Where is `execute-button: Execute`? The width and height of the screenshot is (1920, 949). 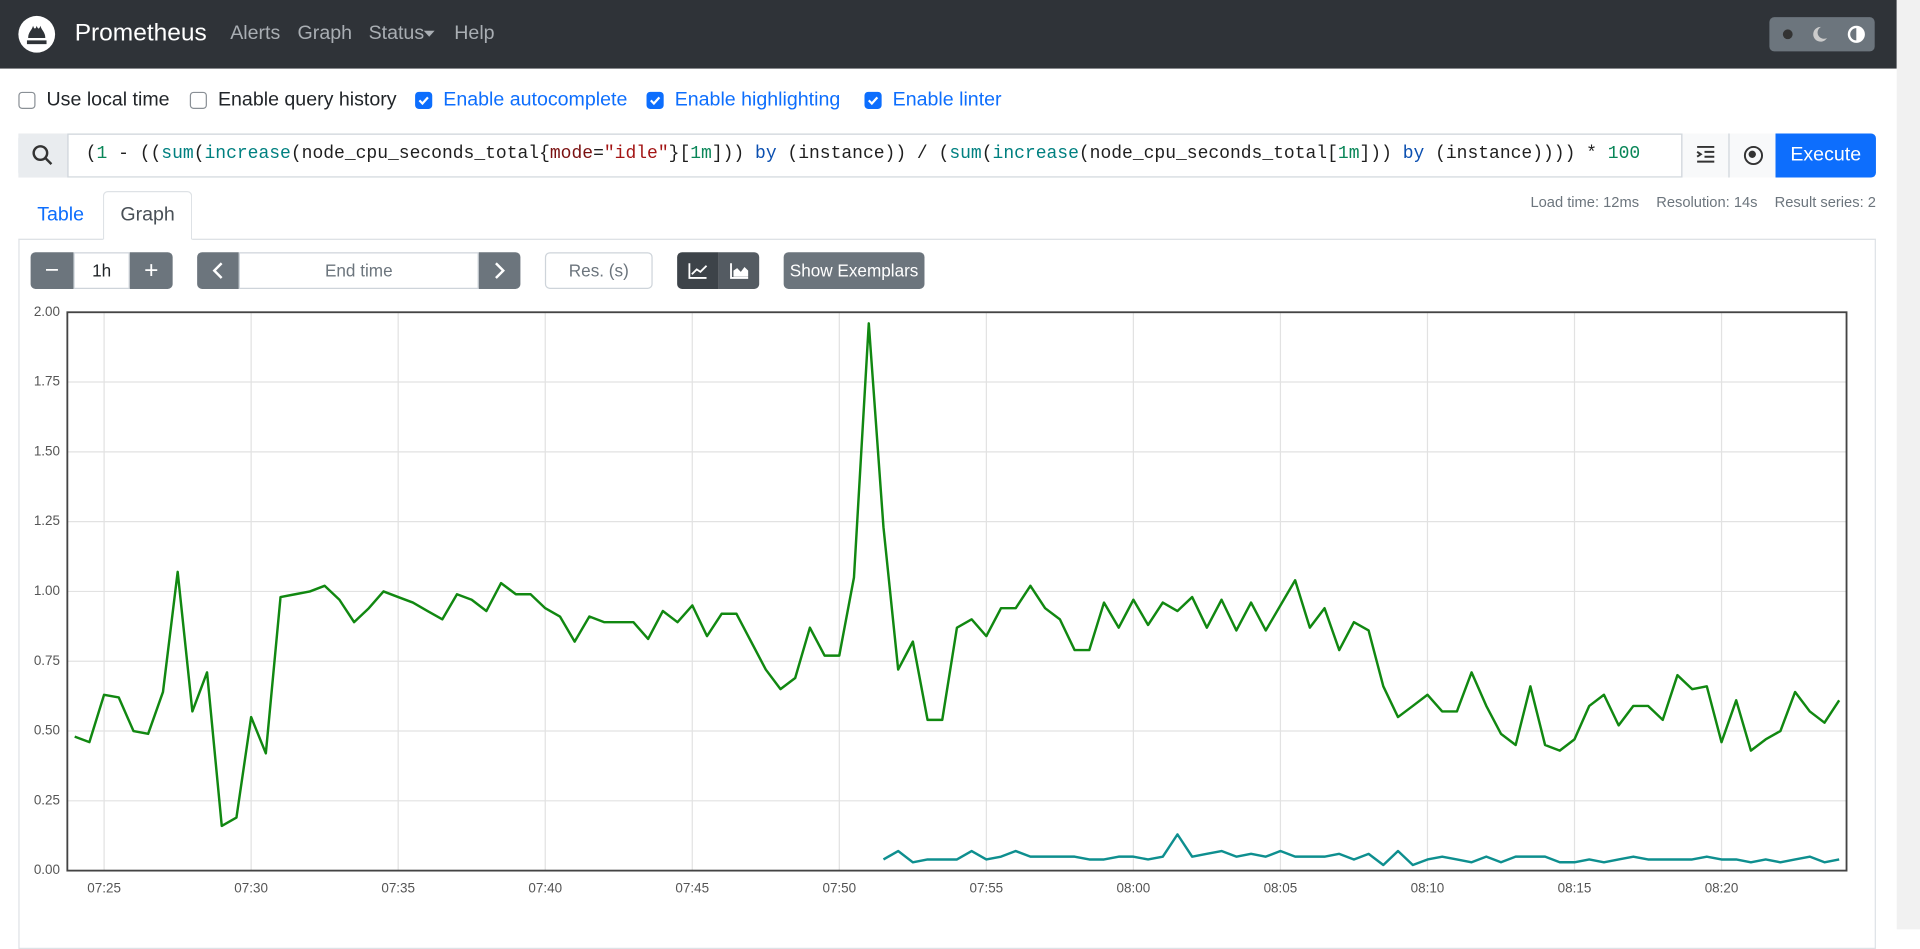
execute-button: Execute is located at coordinates (1825, 155).